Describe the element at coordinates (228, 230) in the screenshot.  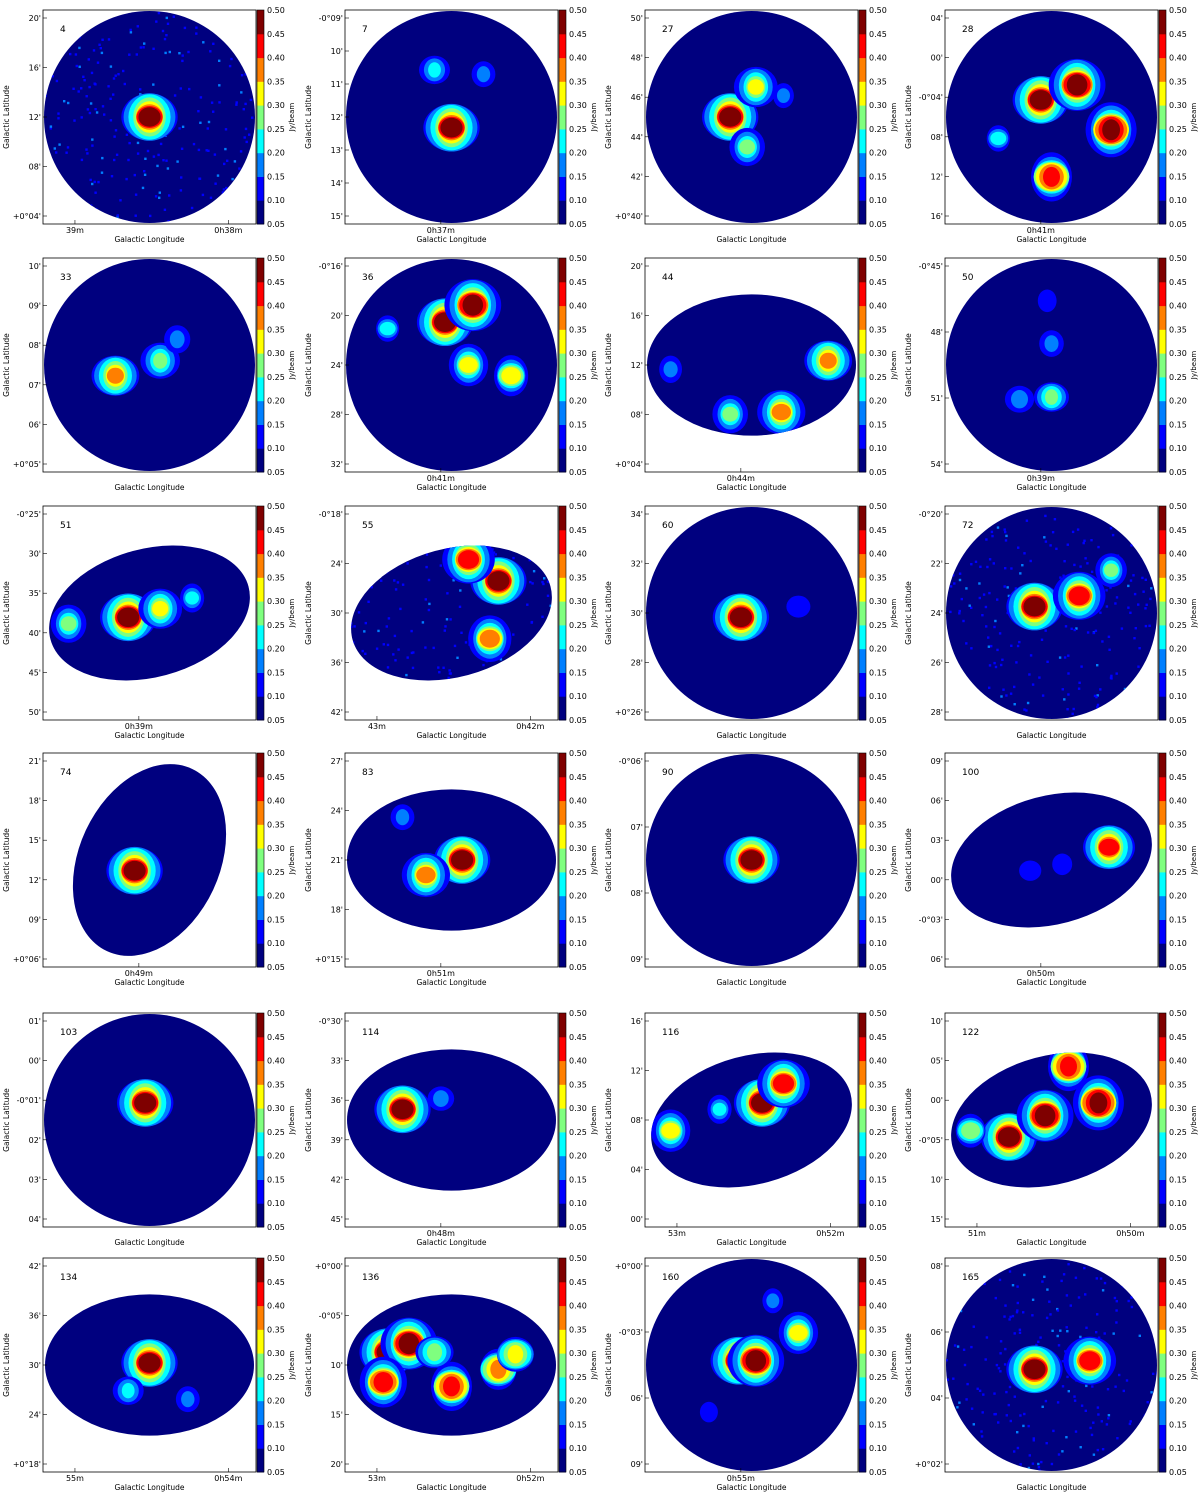
I see `x-tick-label: 0h38m` at that location.